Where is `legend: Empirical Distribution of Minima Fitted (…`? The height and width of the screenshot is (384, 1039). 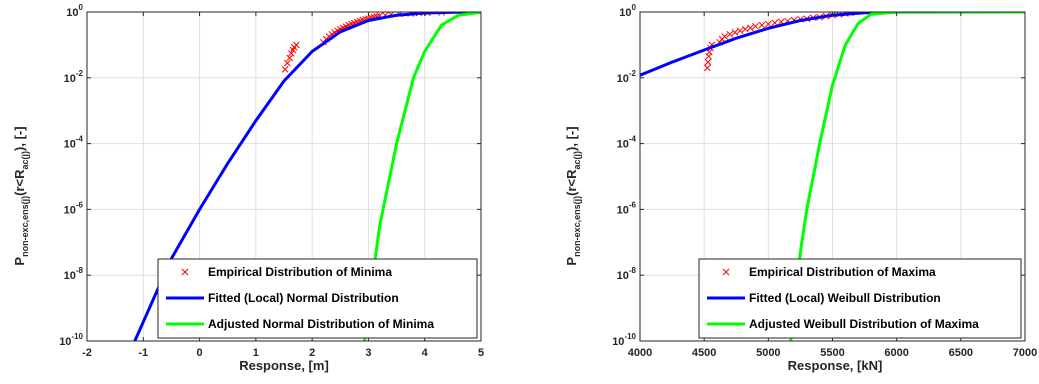 legend: Empirical Distribution of Minima Fitted (… is located at coordinates (317, 298).